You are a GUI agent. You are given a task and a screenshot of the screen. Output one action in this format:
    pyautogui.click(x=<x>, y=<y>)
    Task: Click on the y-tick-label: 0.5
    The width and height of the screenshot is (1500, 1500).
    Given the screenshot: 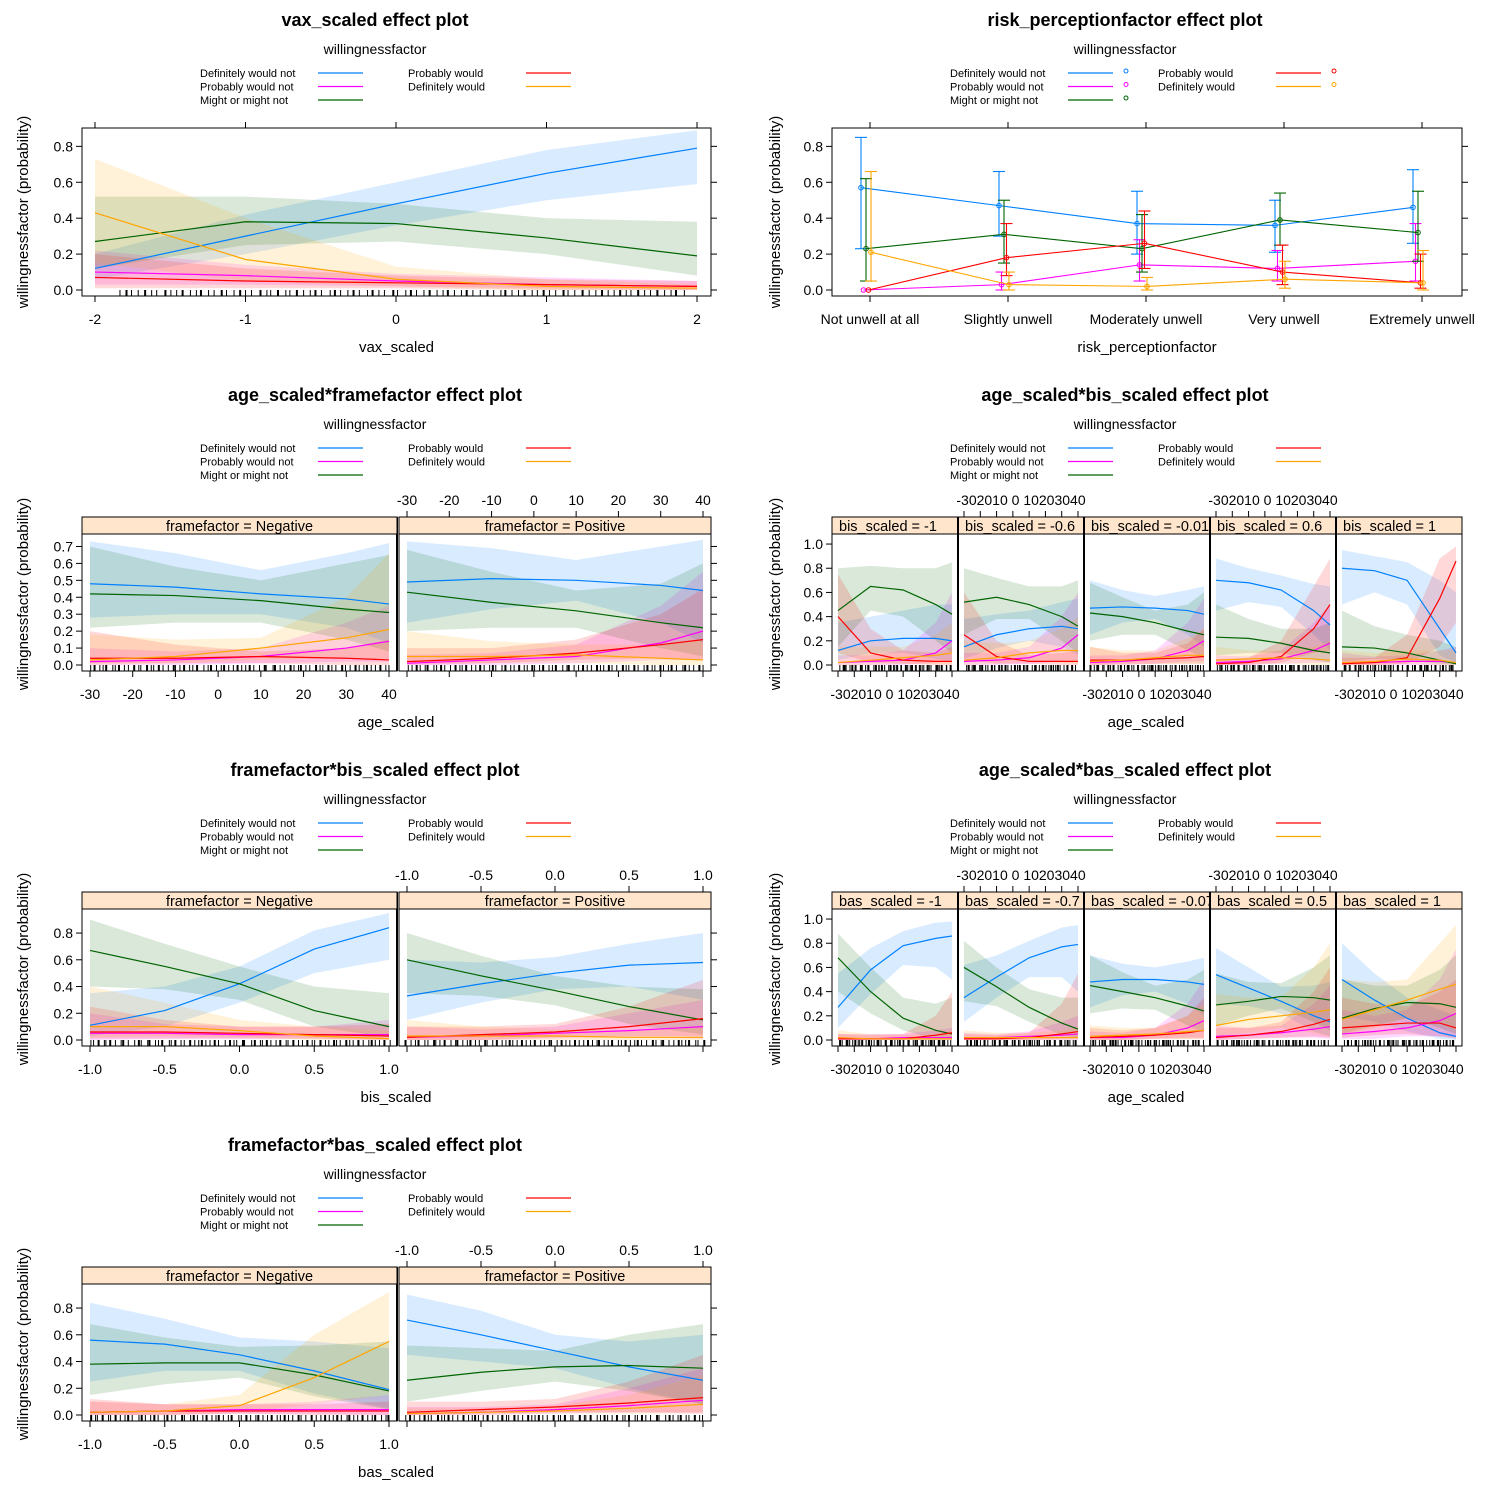 What is the action you would take?
    pyautogui.click(x=64, y=580)
    